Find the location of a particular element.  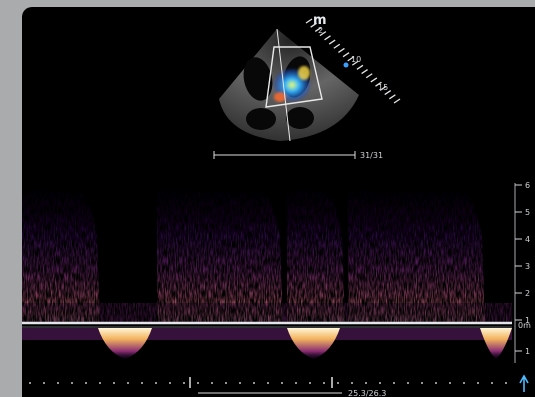

caliper-top-value: 31/31 is located at coordinates (371, 155).